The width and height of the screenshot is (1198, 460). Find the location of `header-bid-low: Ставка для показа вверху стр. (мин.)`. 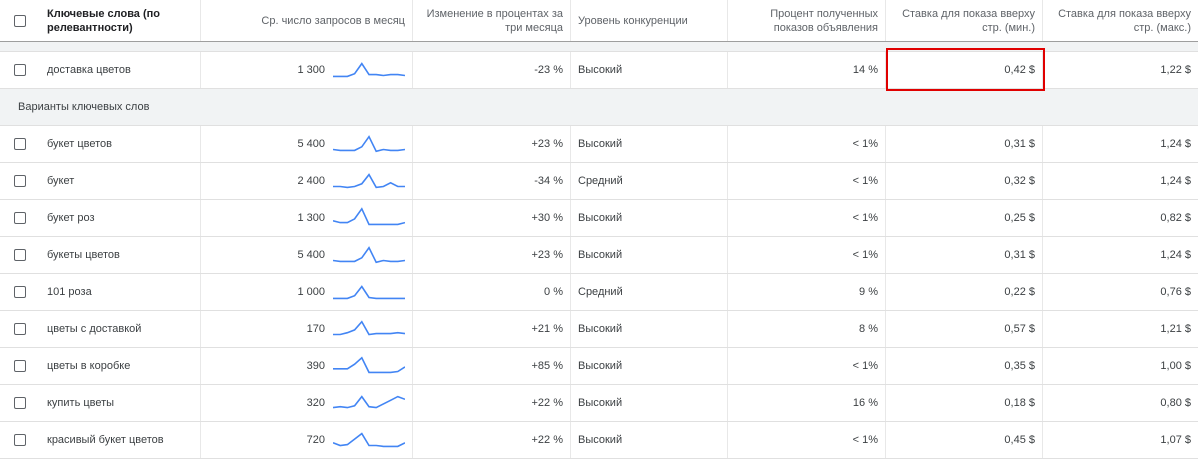

header-bid-low: Ставка для показа вверху стр. (мин.) is located at coordinates (964, 20).